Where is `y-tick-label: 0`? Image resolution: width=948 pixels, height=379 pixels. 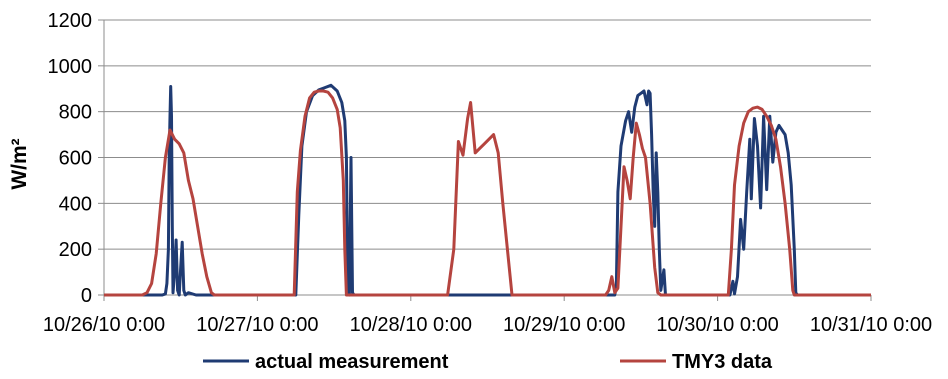
y-tick-label: 0 is located at coordinates (86, 296).